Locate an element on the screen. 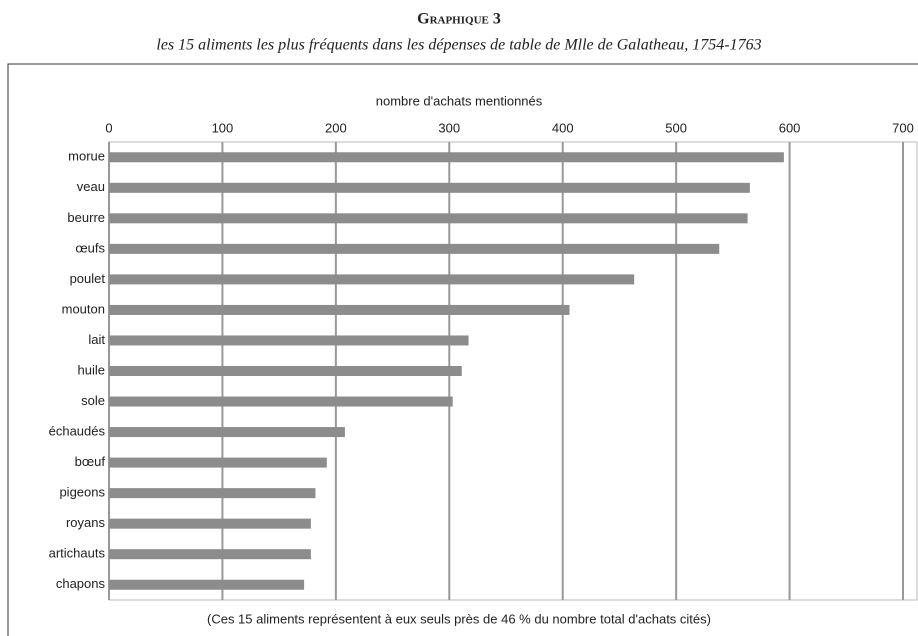  x-tick-label: 600 is located at coordinates (790, 127).